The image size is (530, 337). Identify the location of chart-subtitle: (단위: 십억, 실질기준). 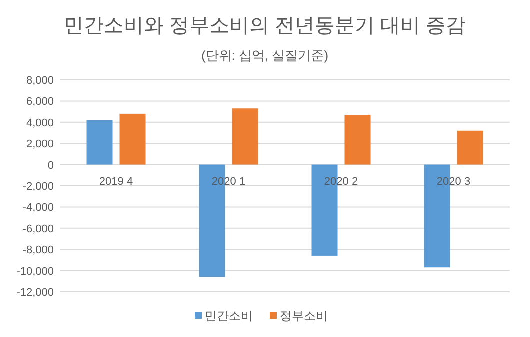
(265, 55).